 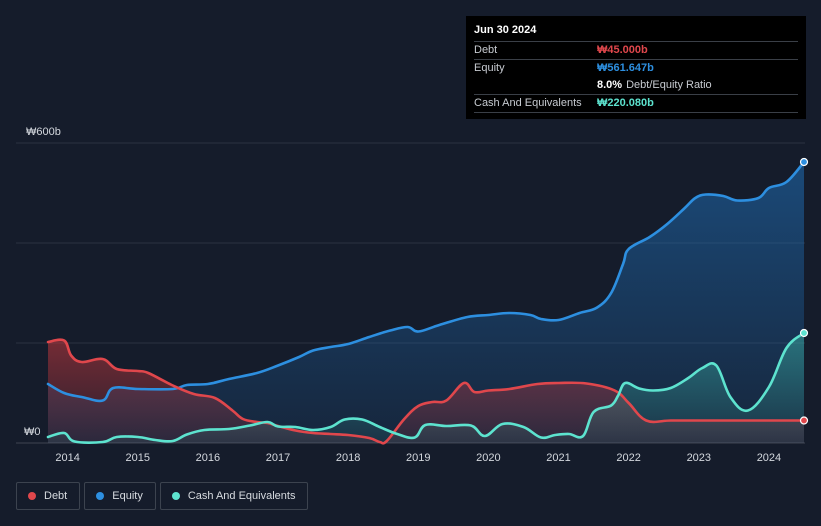 What do you see at coordinates (489, 68) in the screenshot?
I see `tooltip-equity-label: Equity` at bounding box center [489, 68].